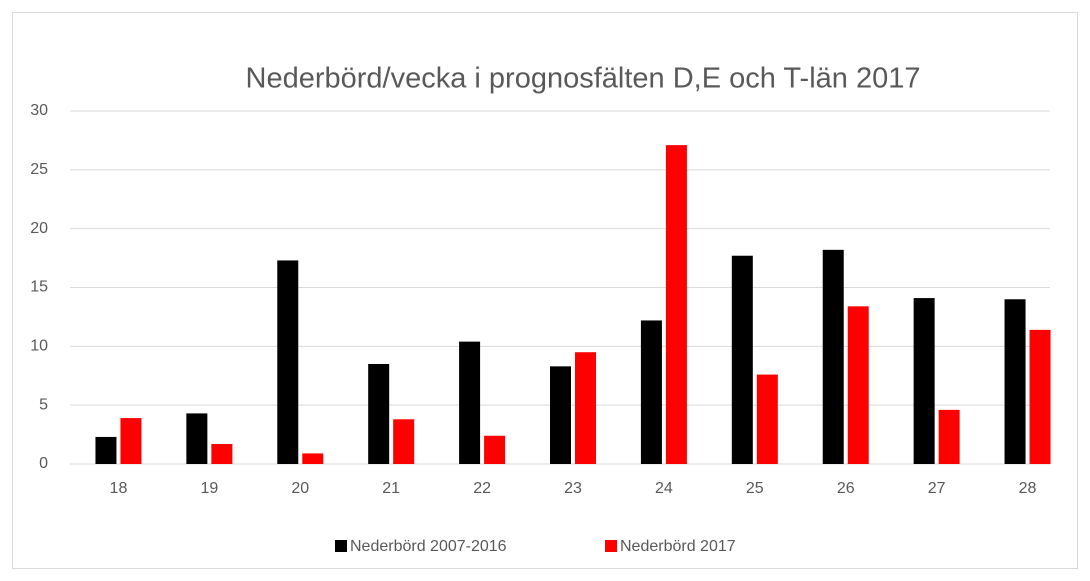 Image resolution: width=1090 pixels, height=581 pixels. What do you see at coordinates (119, 488) in the screenshot?
I see `x-tick-label: 18` at bounding box center [119, 488].